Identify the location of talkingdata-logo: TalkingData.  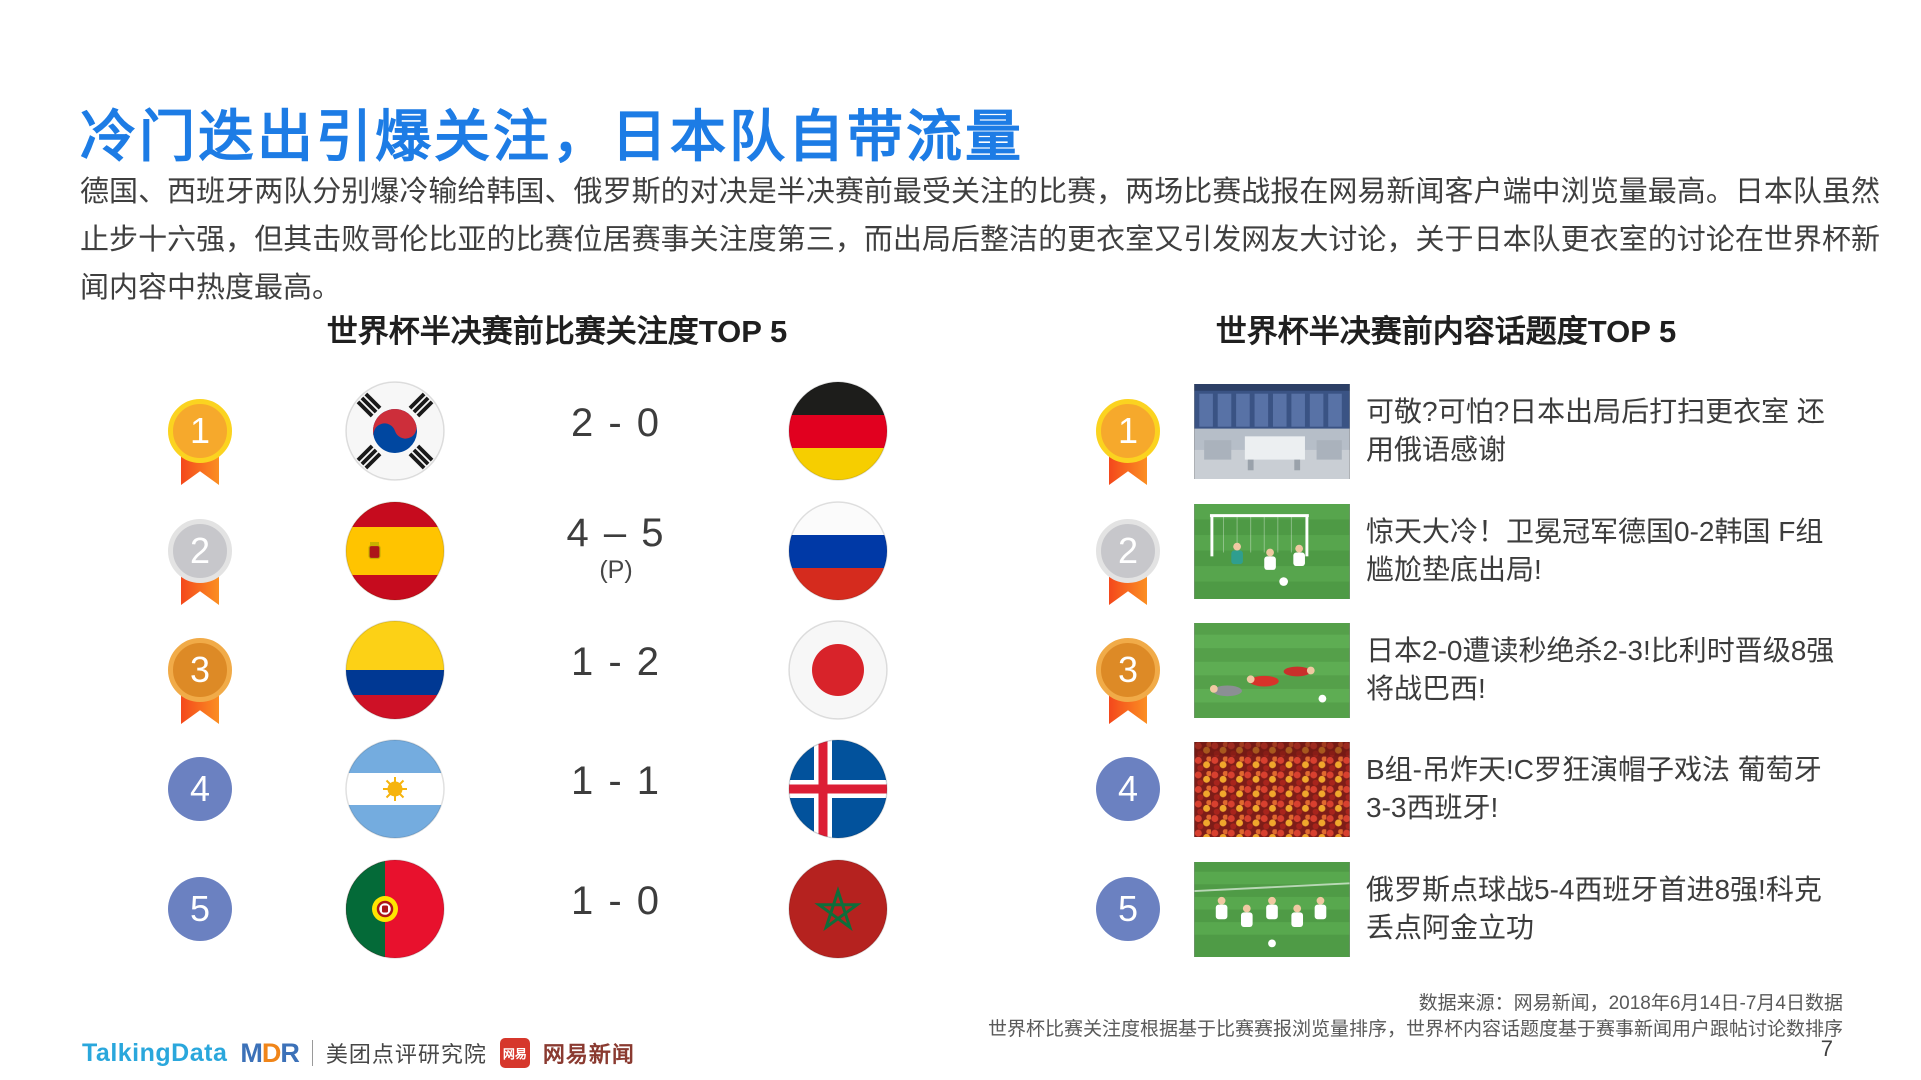
(155, 1052).